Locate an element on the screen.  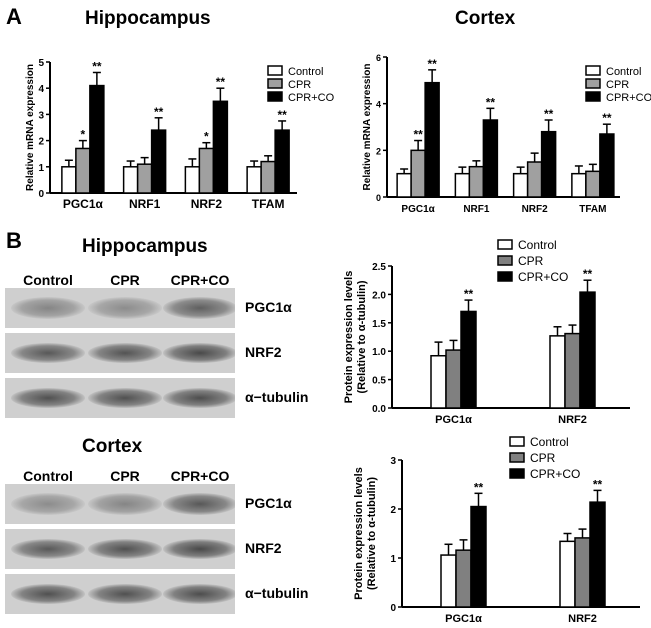
cortex-lane-label: Control is located at coordinates (48, 476).